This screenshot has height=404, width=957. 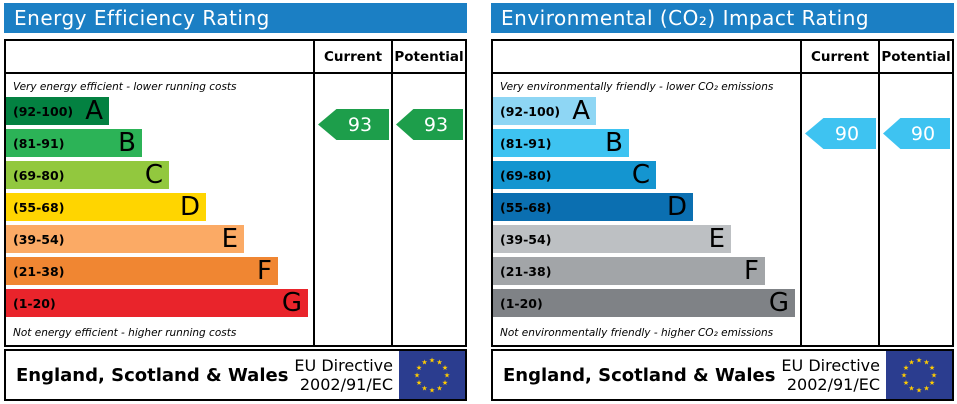 I want to click on band-row: (69-80) C, so click(x=159, y=175).